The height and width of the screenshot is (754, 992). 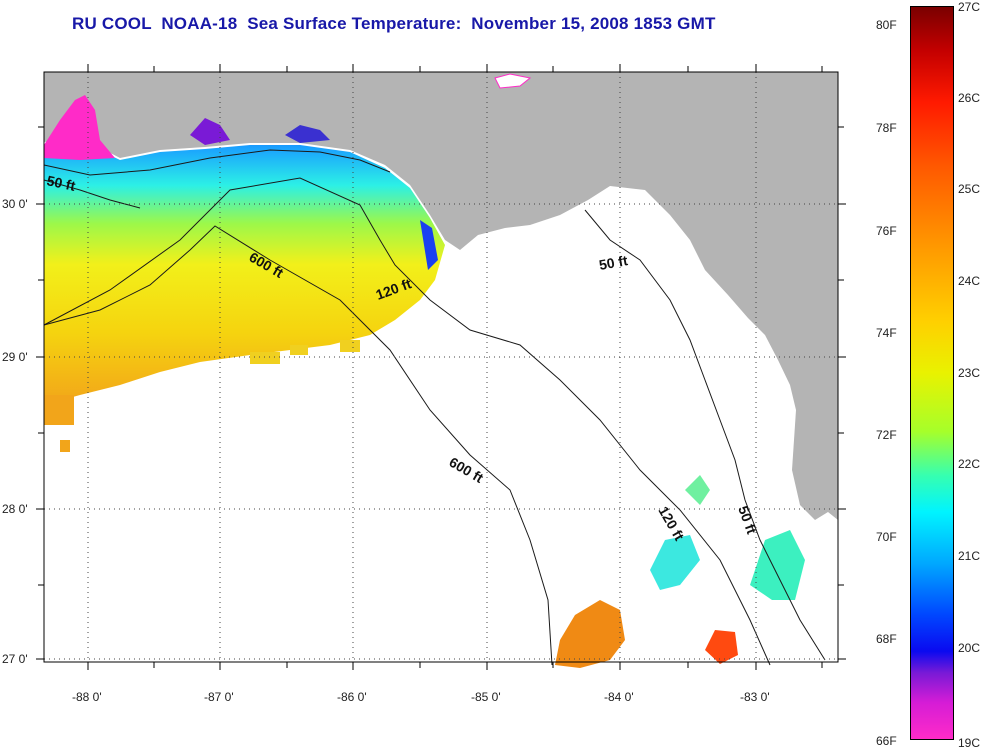 What do you see at coordinates (513, 81) in the screenshot?
I see `island` at bounding box center [513, 81].